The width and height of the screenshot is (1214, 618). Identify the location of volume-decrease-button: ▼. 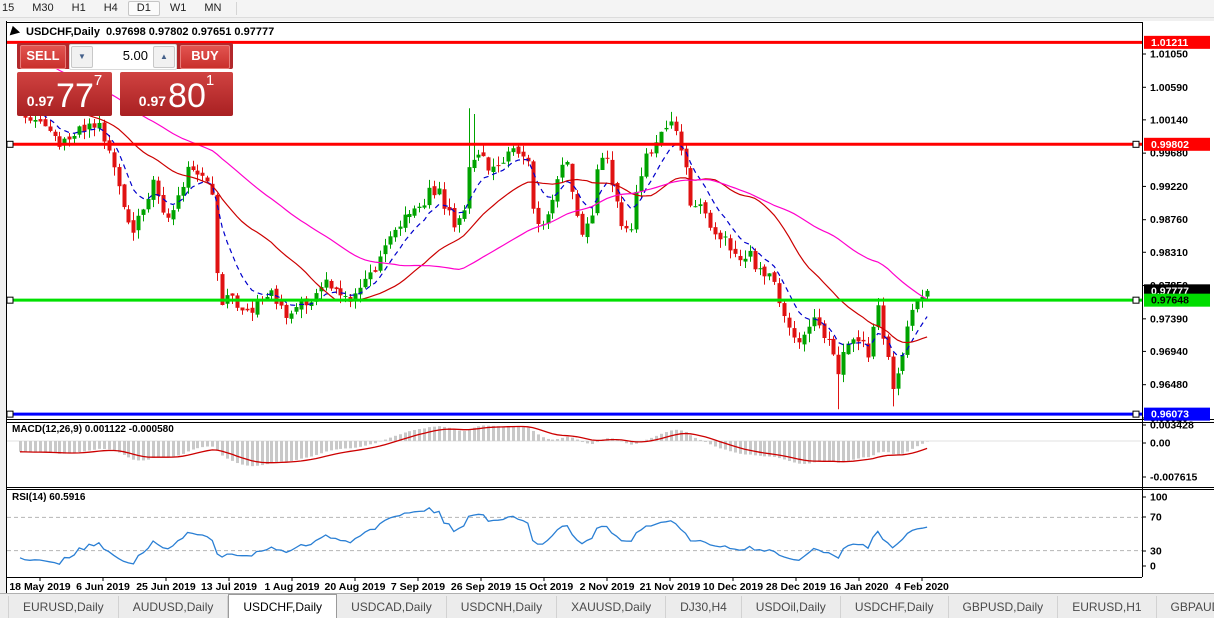
(82, 57).